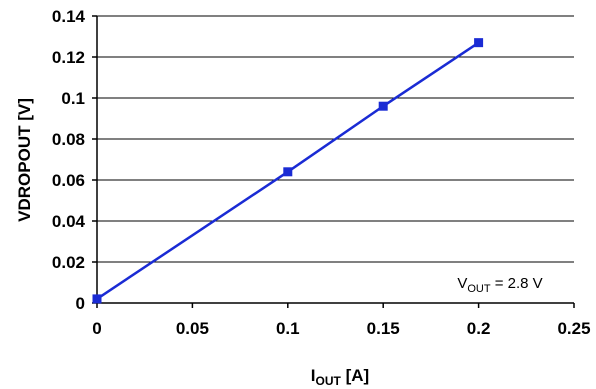 The height and width of the screenshot is (389, 596). I want to click on vout-annotation-main: V, so click(462, 283).